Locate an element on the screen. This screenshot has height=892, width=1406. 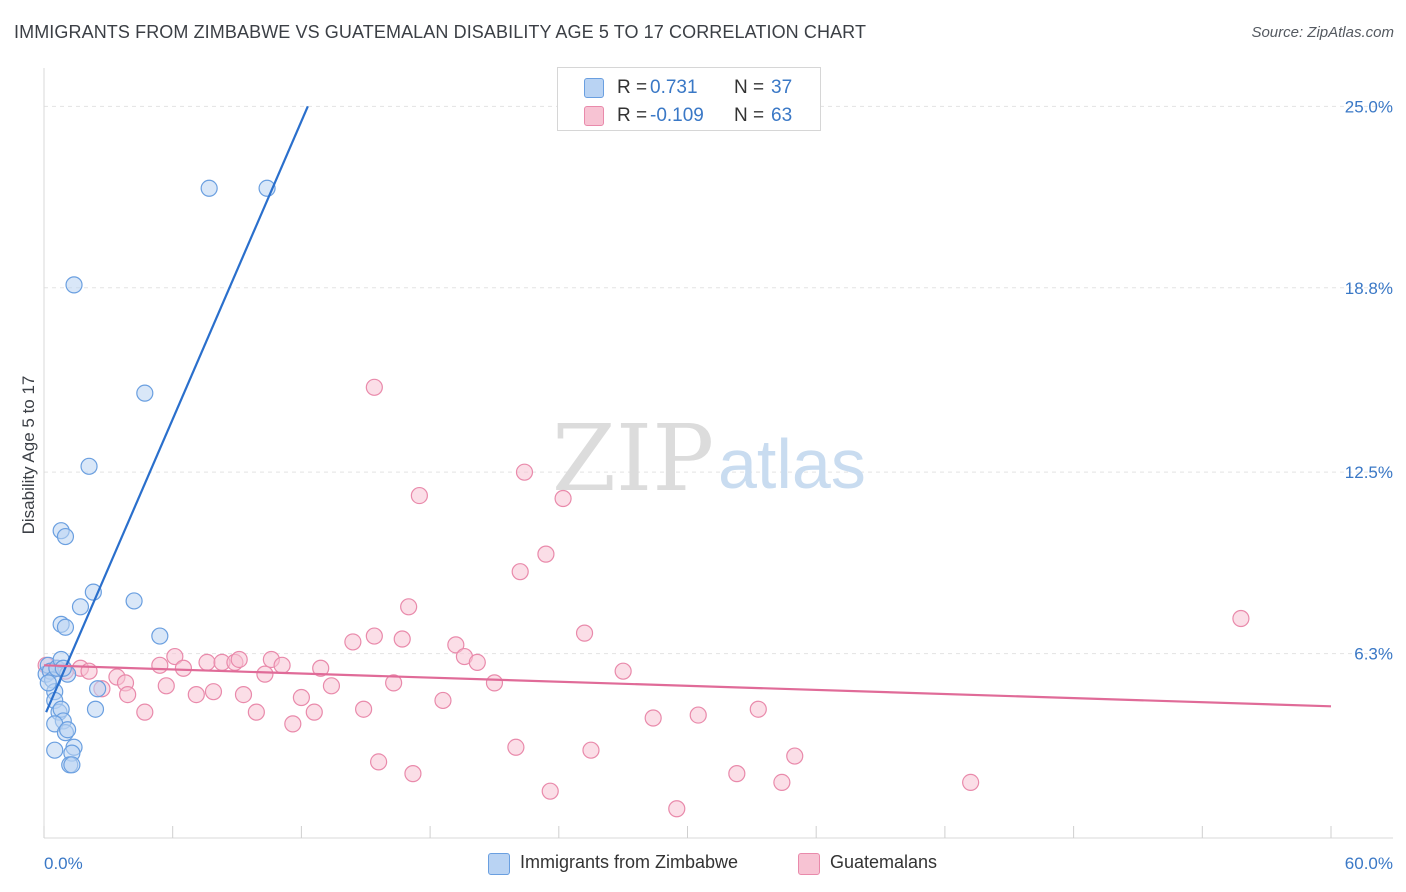
stats-row-zimbabwe: R = 0.731 N = 37 is located at coordinates (689, 89).